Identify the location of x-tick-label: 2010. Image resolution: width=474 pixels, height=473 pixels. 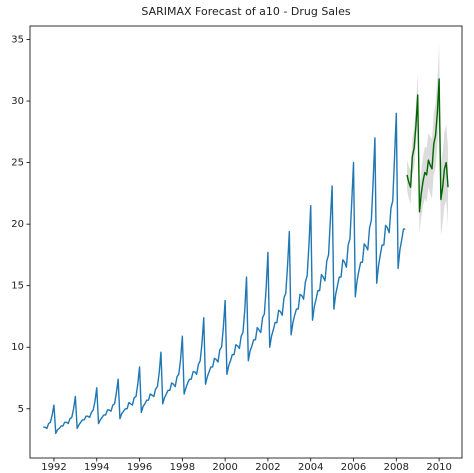
(438, 467).